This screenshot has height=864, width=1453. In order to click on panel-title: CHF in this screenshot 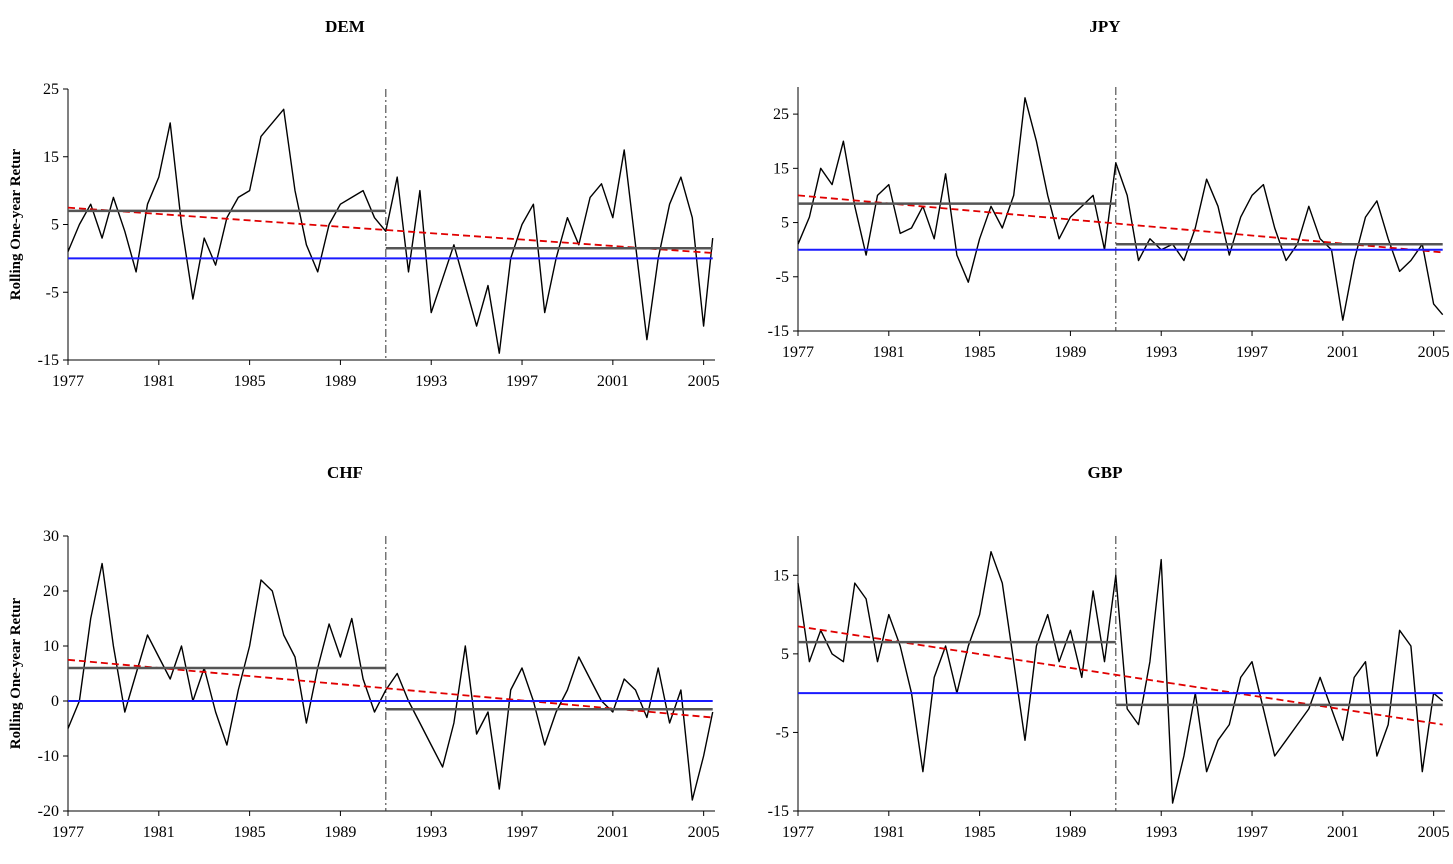, I will do `click(345, 472)`.